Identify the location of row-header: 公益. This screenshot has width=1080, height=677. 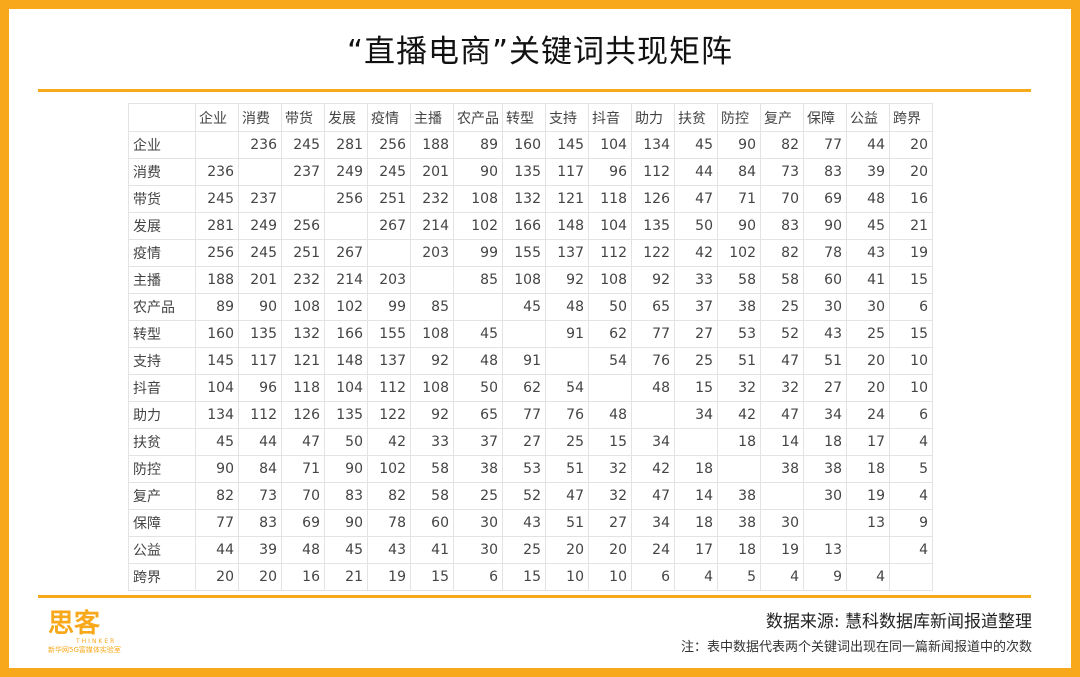
(162, 550).